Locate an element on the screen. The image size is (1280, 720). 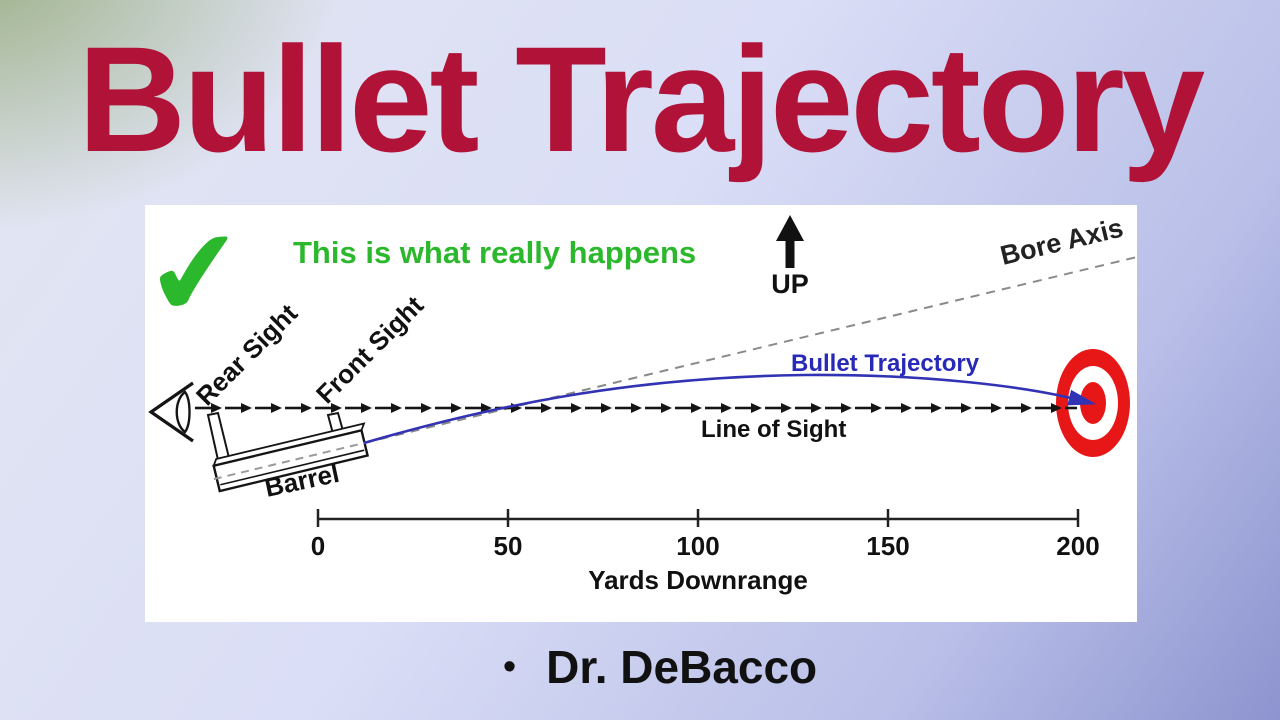
line-of-sight-label: Line of Sight is located at coordinates (773, 429).